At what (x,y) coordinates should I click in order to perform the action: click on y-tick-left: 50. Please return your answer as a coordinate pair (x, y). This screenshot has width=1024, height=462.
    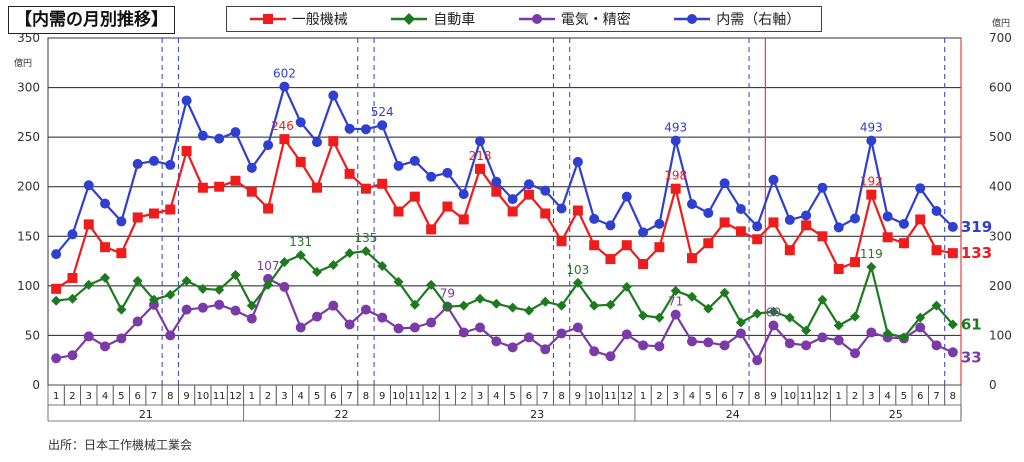
    Looking at the image, I should click on (32, 335).